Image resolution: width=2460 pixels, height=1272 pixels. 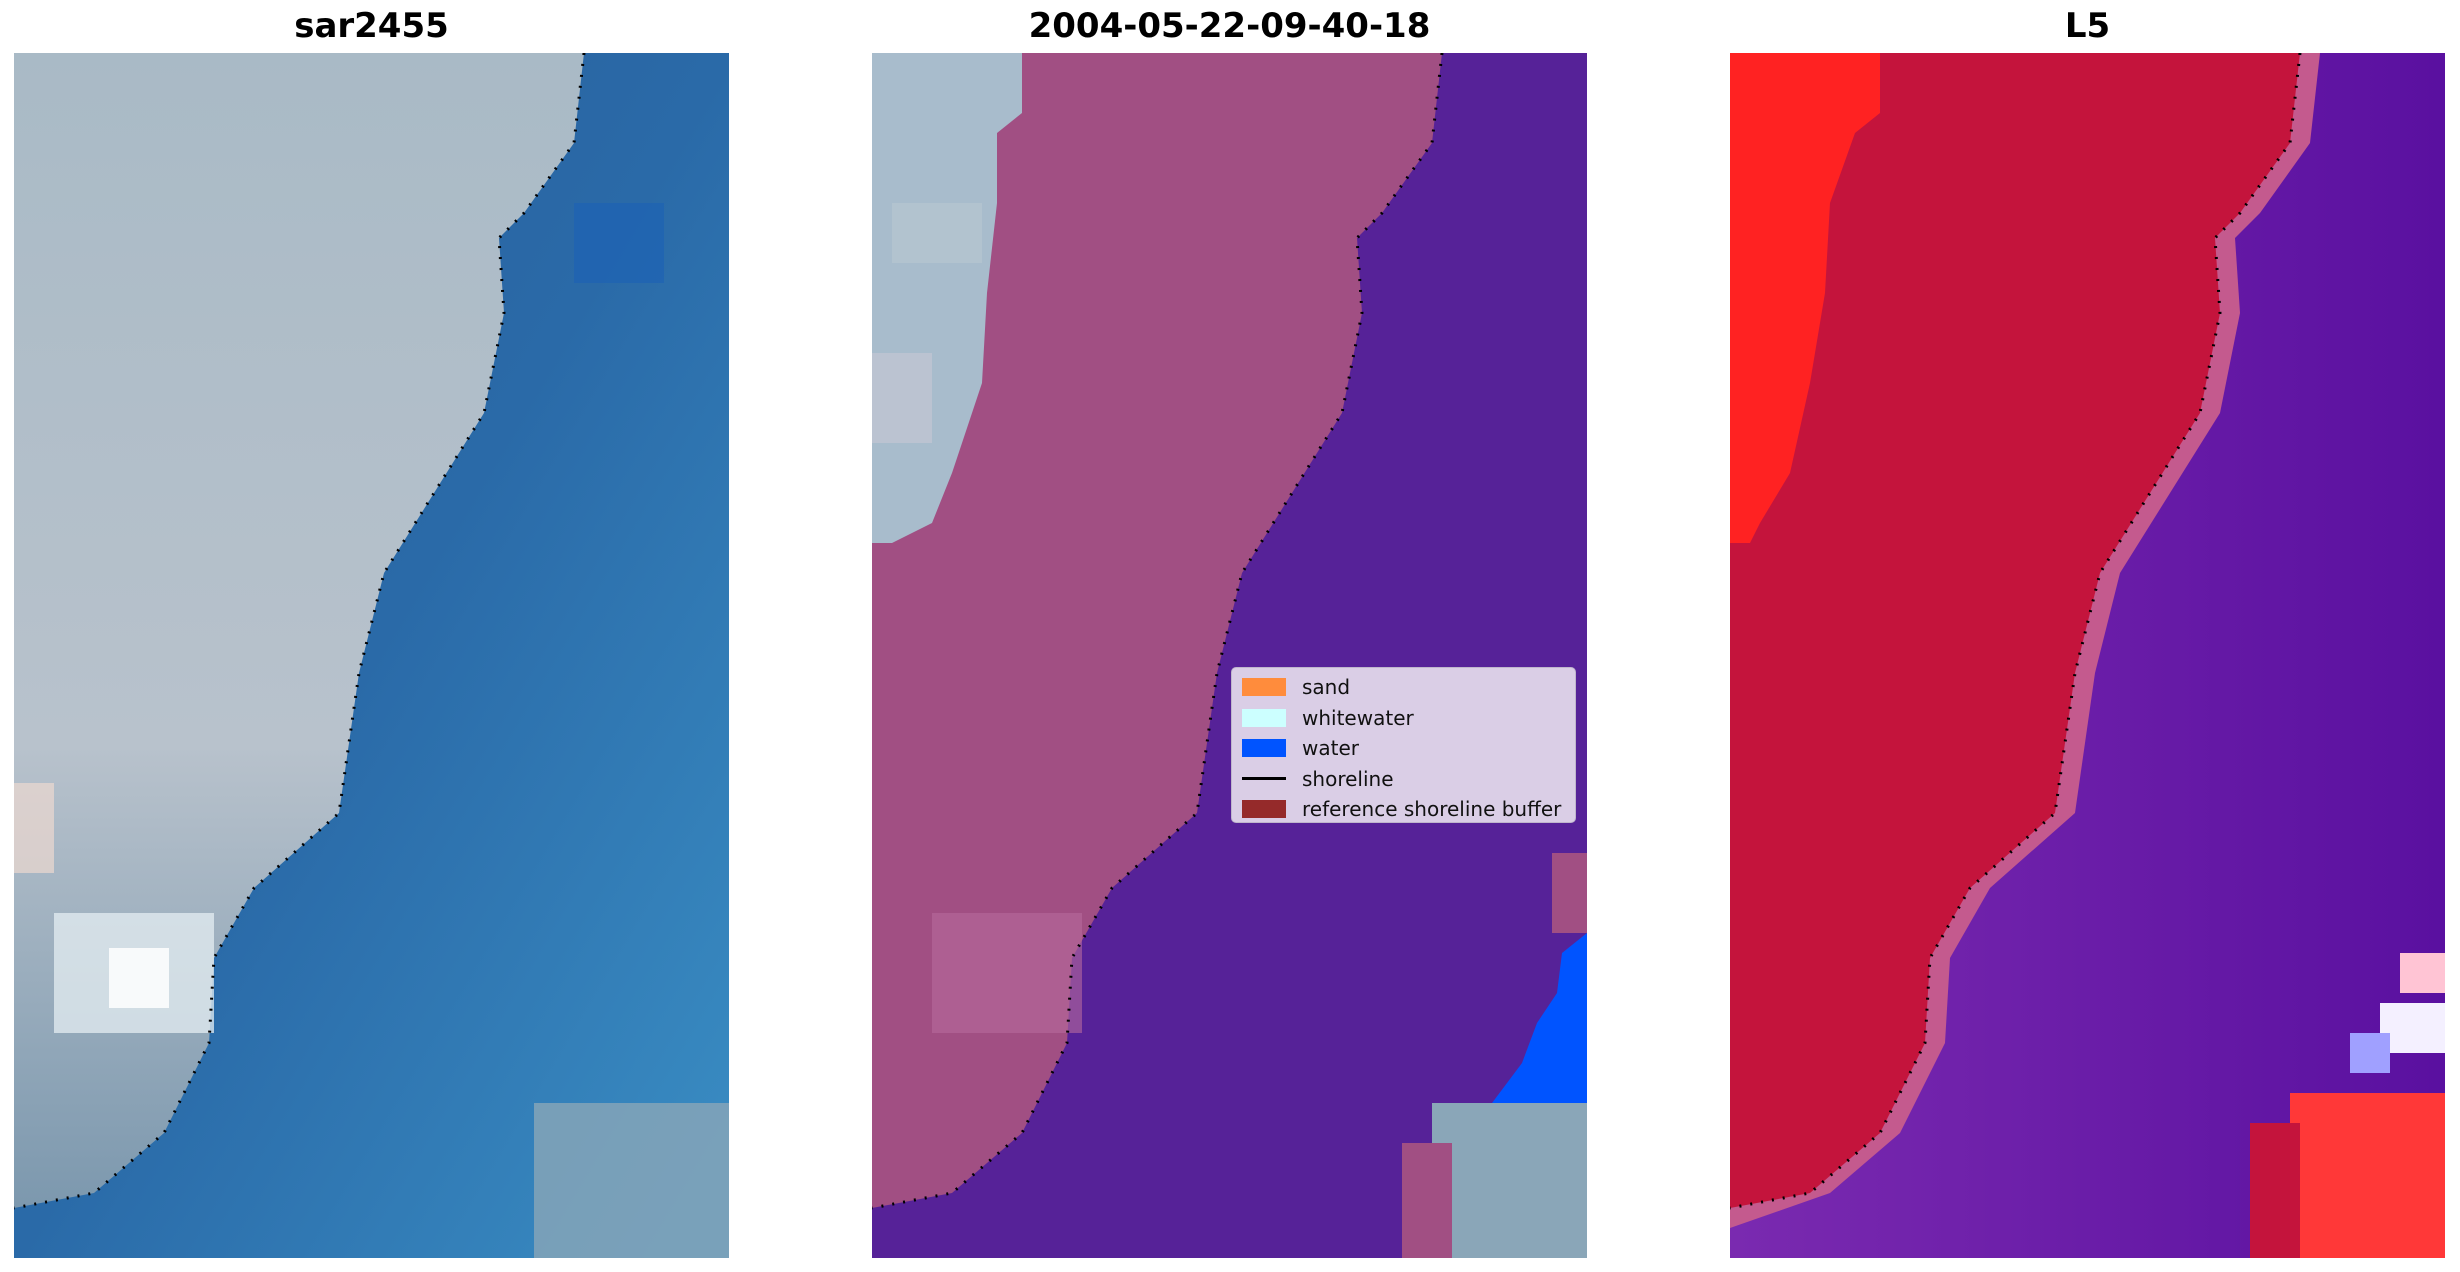 What do you see at coordinates (1229, 26) in the screenshot?
I see `panel-title-classified: 2004-05-22-09-40-18` at bounding box center [1229, 26].